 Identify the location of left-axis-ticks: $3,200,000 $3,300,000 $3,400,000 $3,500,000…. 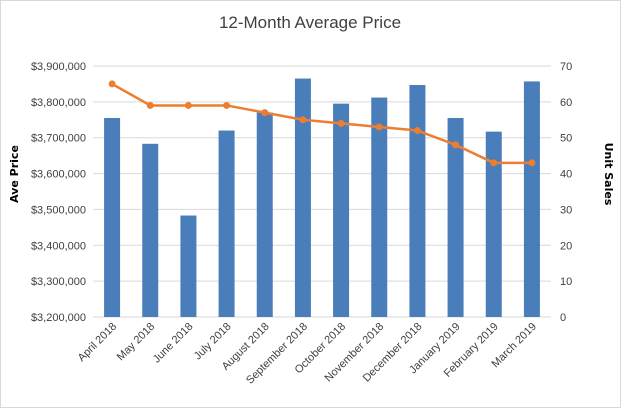
(58, 192).